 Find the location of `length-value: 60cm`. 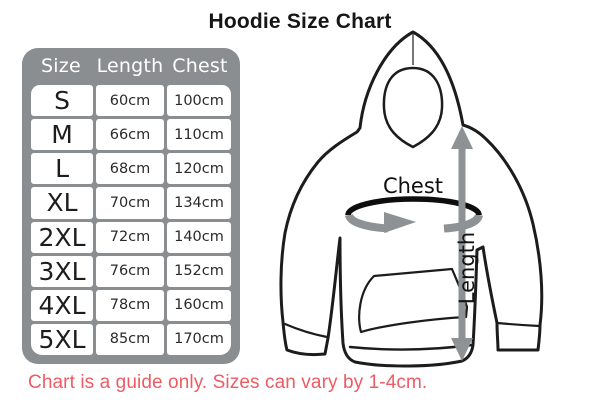

length-value: 60cm is located at coordinates (130, 101).